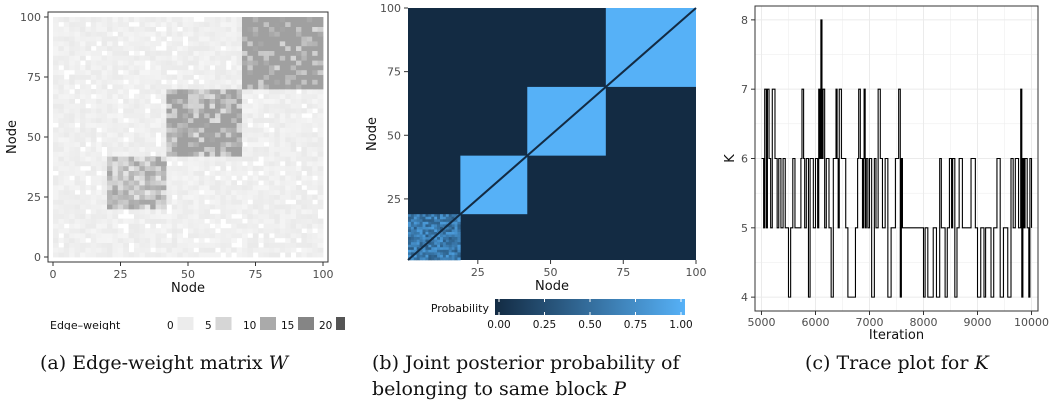  Describe the element at coordinates (164, 363) in the screenshot. I see `caption-a: (a) Edge-weight matrix W` at that location.